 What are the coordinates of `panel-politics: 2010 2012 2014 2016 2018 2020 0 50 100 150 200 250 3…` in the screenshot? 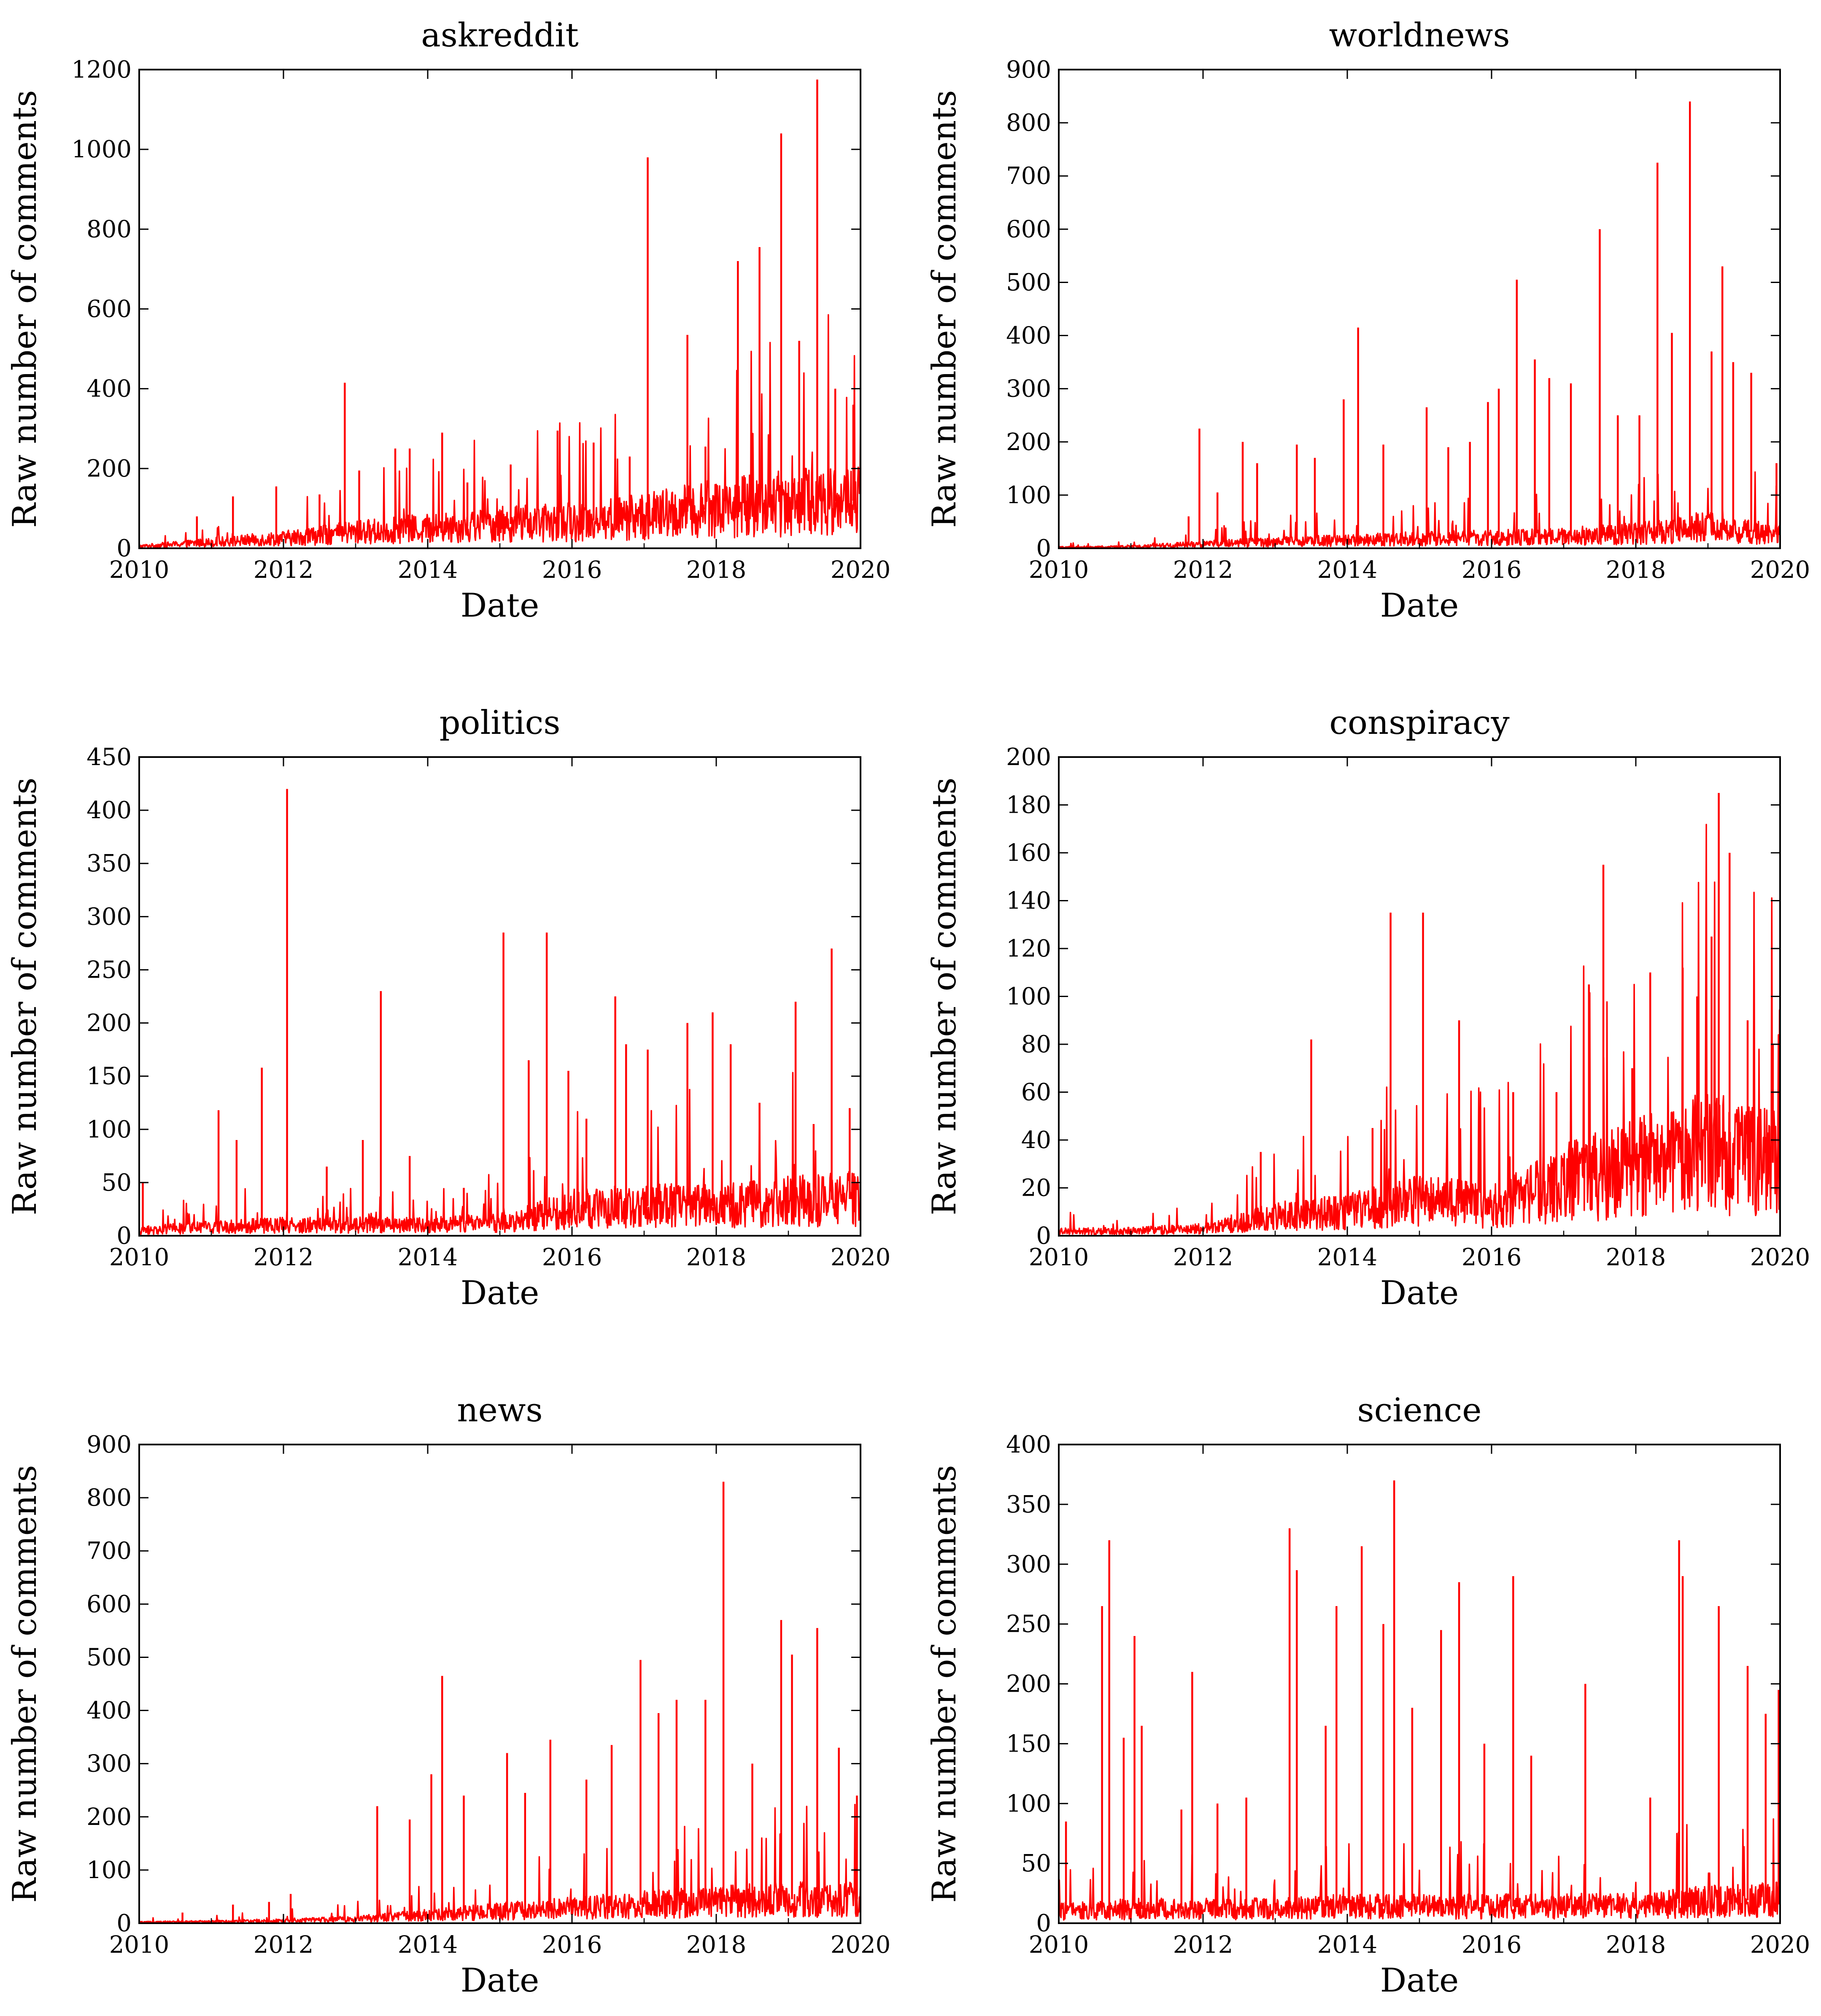 It's located at (448, 1008).